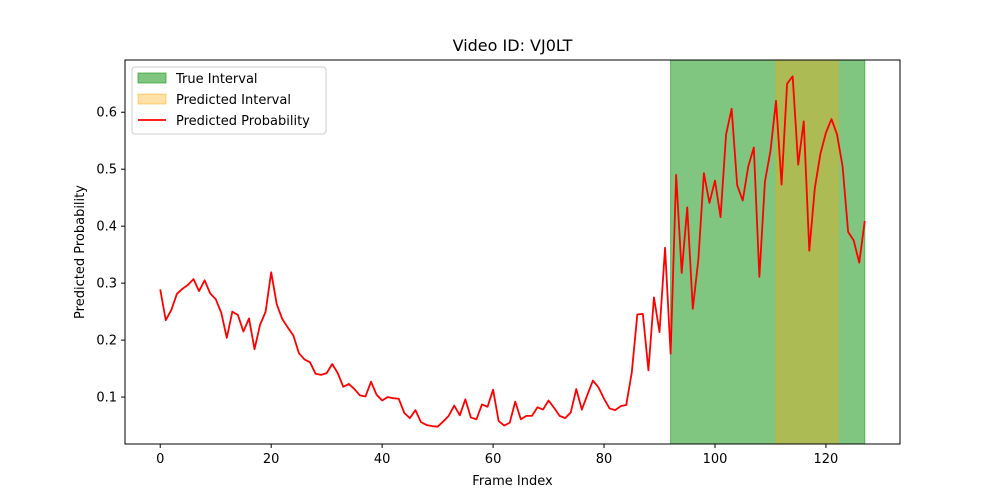 The height and width of the screenshot is (500, 1000). I want to click on legend-box, so click(229, 100).